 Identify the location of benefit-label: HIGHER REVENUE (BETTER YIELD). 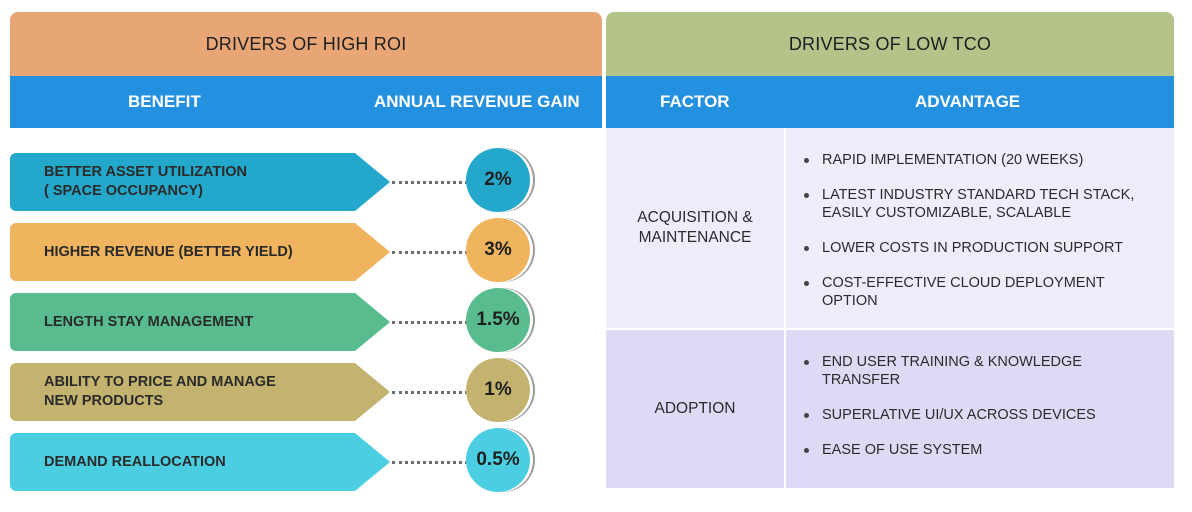
(168, 251).